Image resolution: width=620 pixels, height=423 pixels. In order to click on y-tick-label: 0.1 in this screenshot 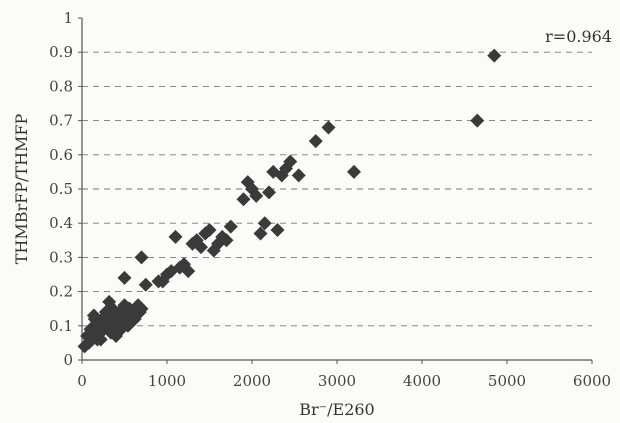, I will do `click(61, 326)`.